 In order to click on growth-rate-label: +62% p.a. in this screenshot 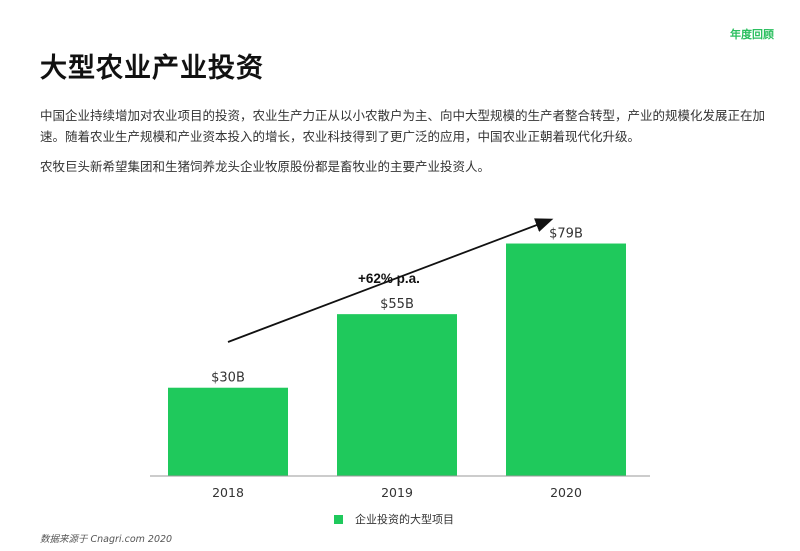, I will do `click(389, 278)`.